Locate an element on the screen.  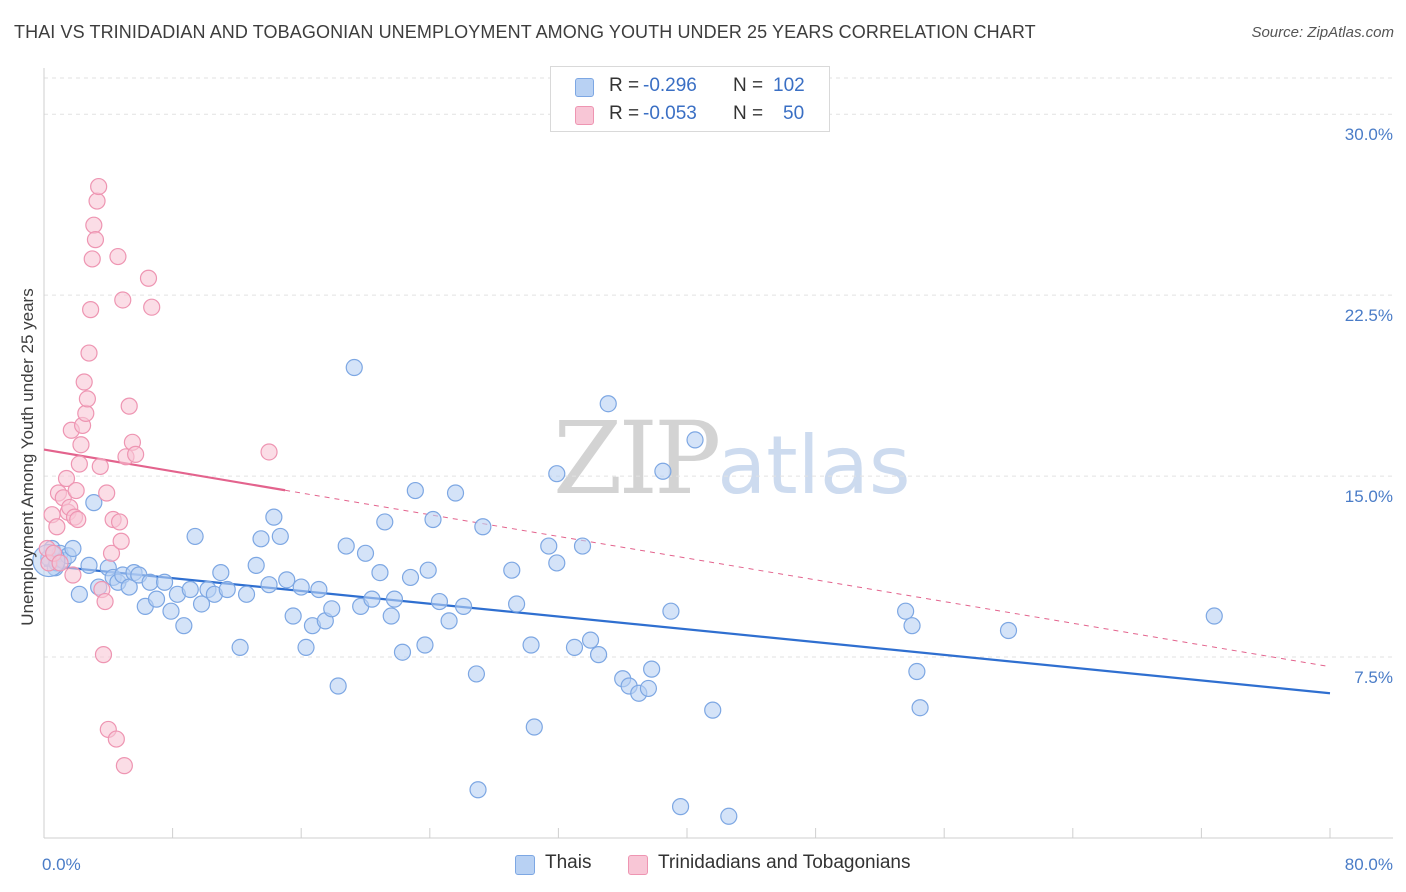
watermark-atlas: atlas is located at coordinates (814, 465).